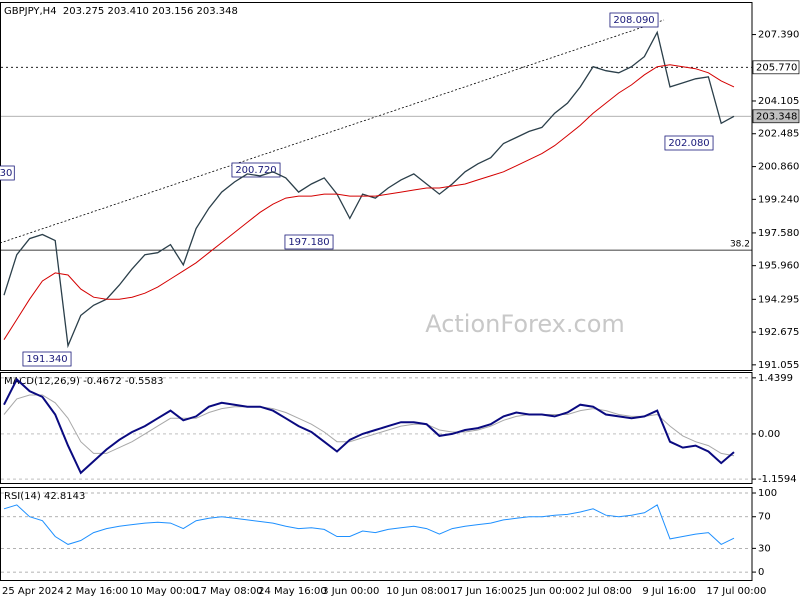  What do you see at coordinates (546, 591) in the screenshot?
I see `x-tick-label: 25 Jun 00:00` at bounding box center [546, 591].